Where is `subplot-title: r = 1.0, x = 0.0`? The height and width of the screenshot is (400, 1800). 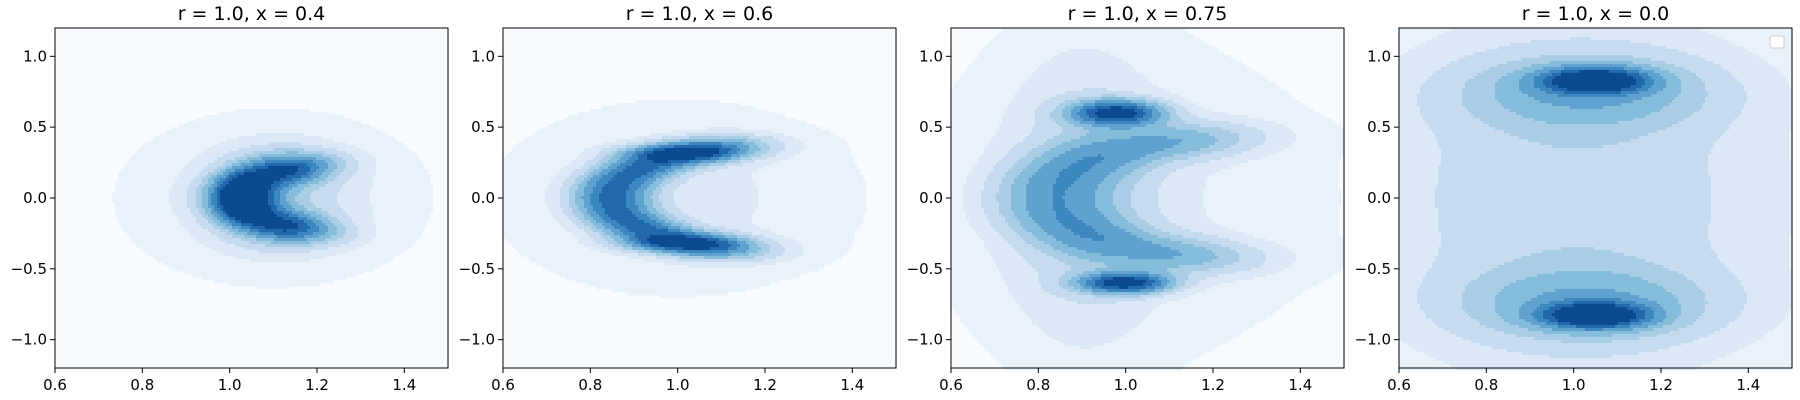 subplot-title: r = 1.0, x = 0.0 is located at coordinates (1596, 14).